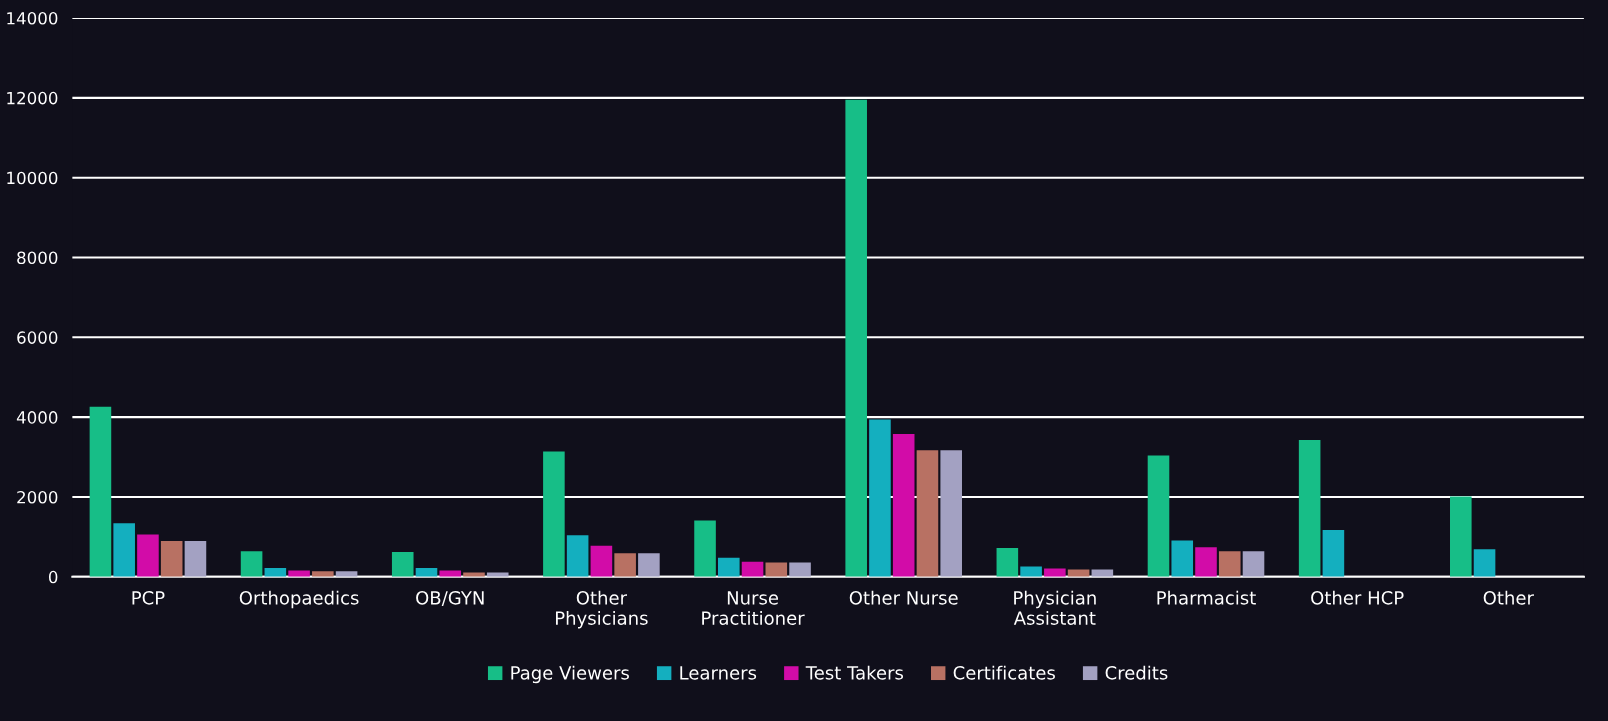 The height and width of the screenshot is (721, 1608). What do you see at coordinates (32, 178) in the screenshot?
I see `y-tick-label: 10000` at bounding box center [32, 178].